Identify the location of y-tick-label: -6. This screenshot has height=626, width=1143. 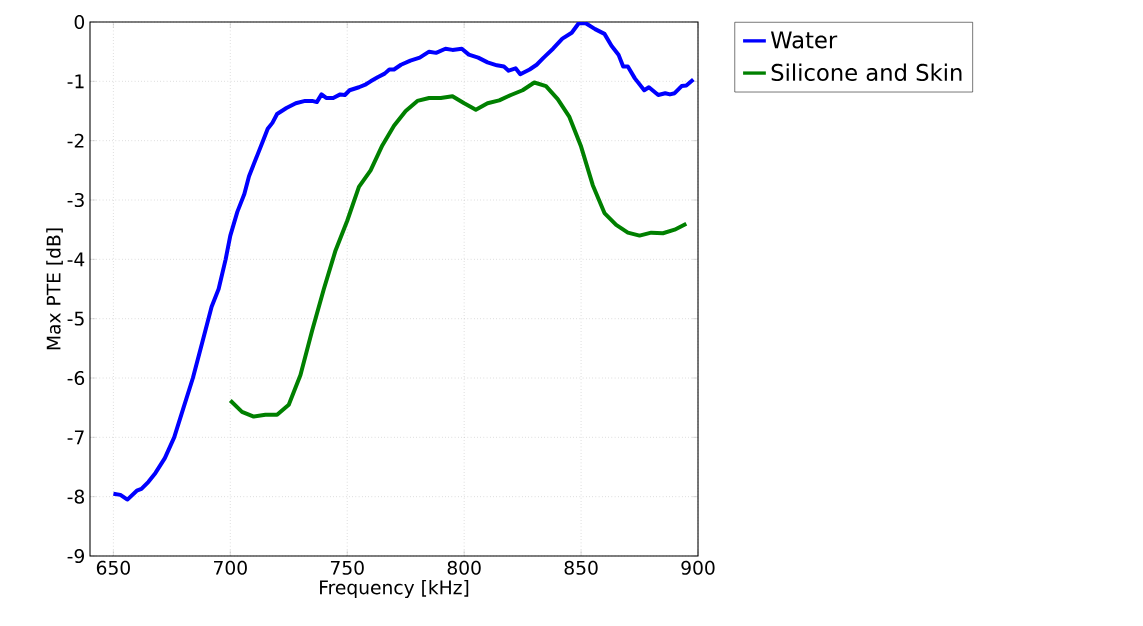
(76, 378).